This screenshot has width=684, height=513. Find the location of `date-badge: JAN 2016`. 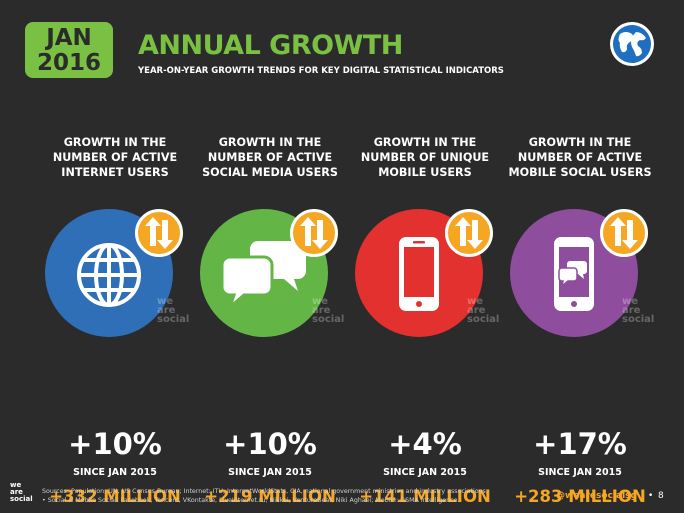

date-badge: JAN 2016 is located at coordinates (69, 50).